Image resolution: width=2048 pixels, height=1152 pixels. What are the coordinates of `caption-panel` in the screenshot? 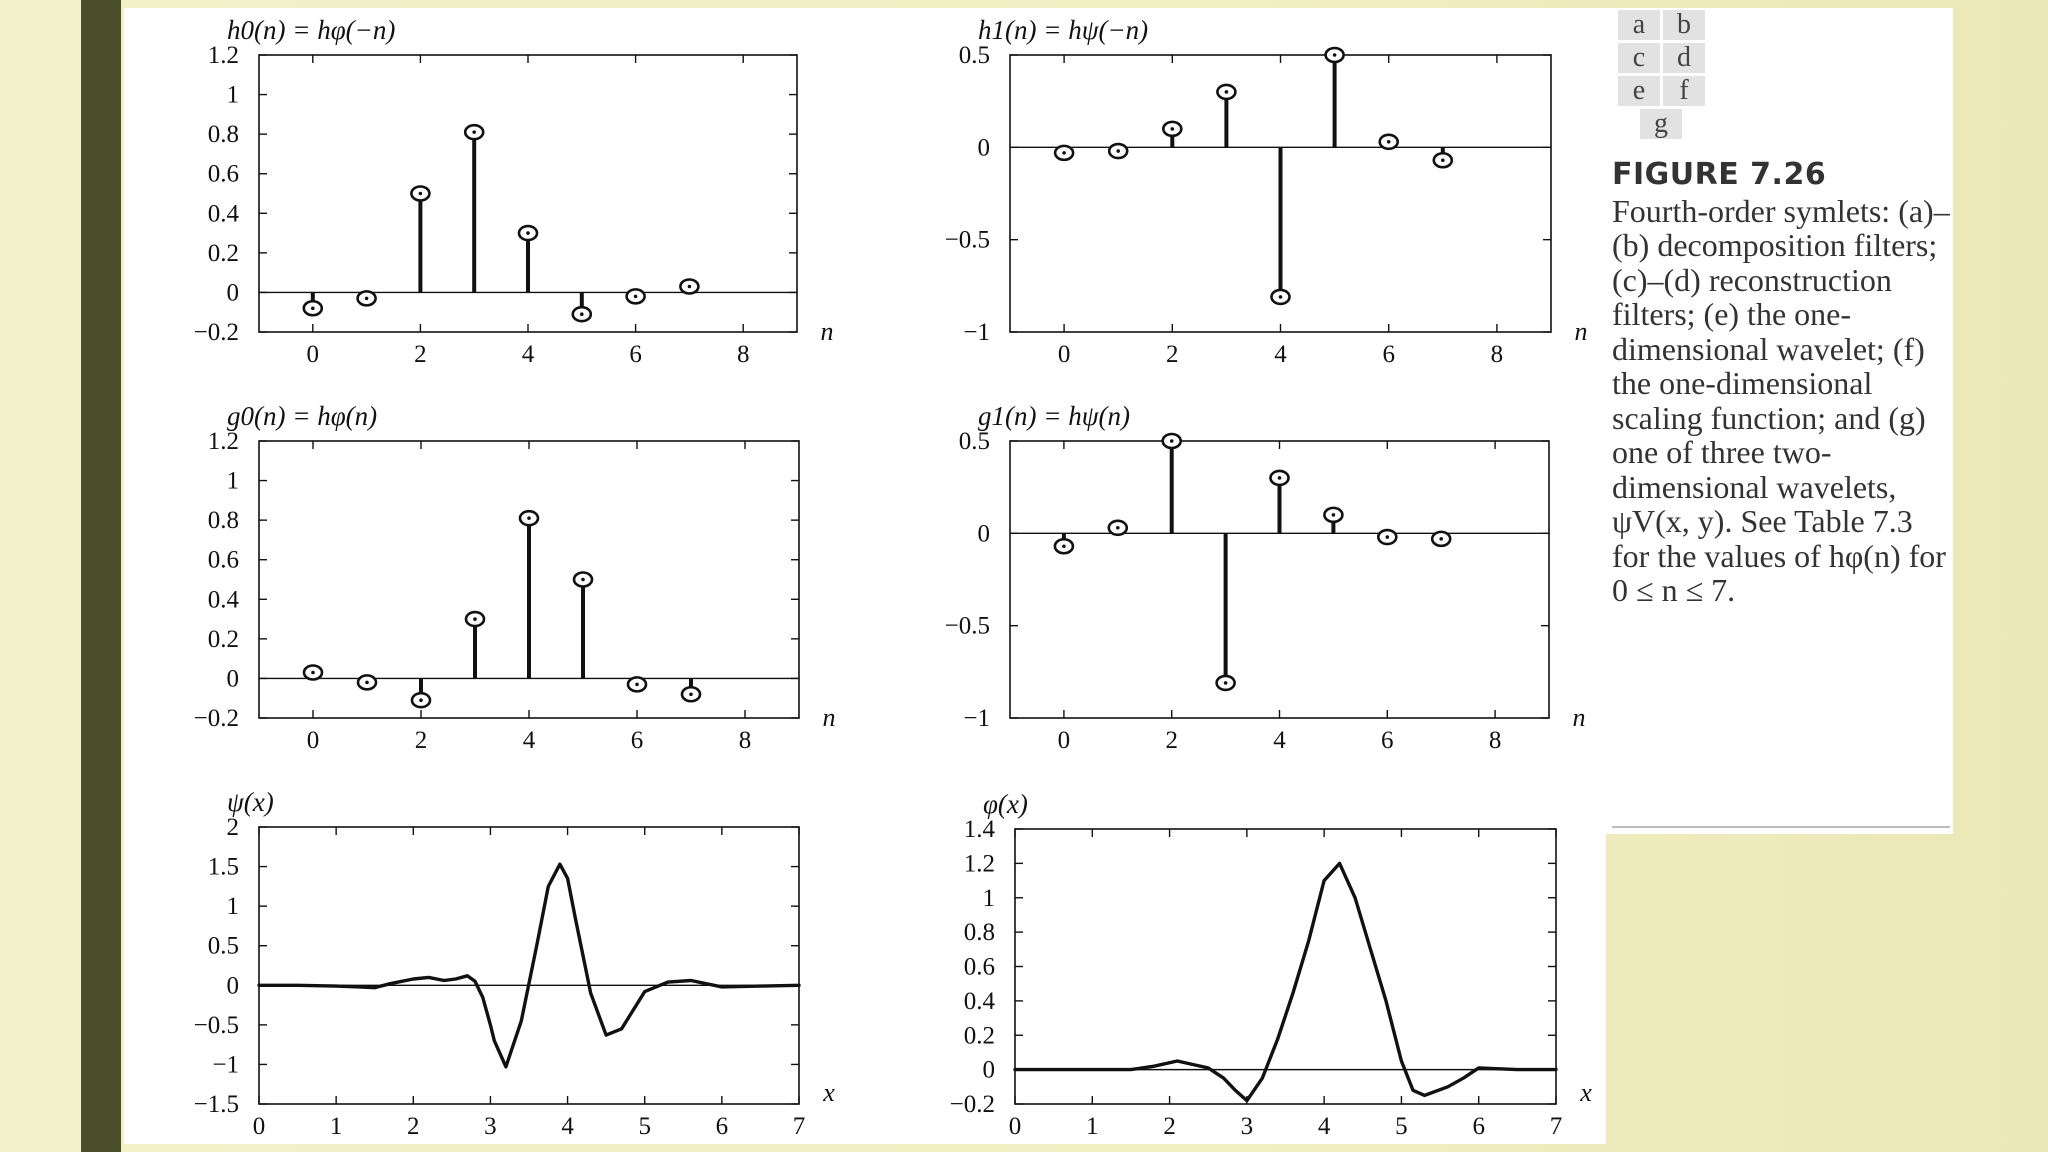 It's located at (1779, 421).